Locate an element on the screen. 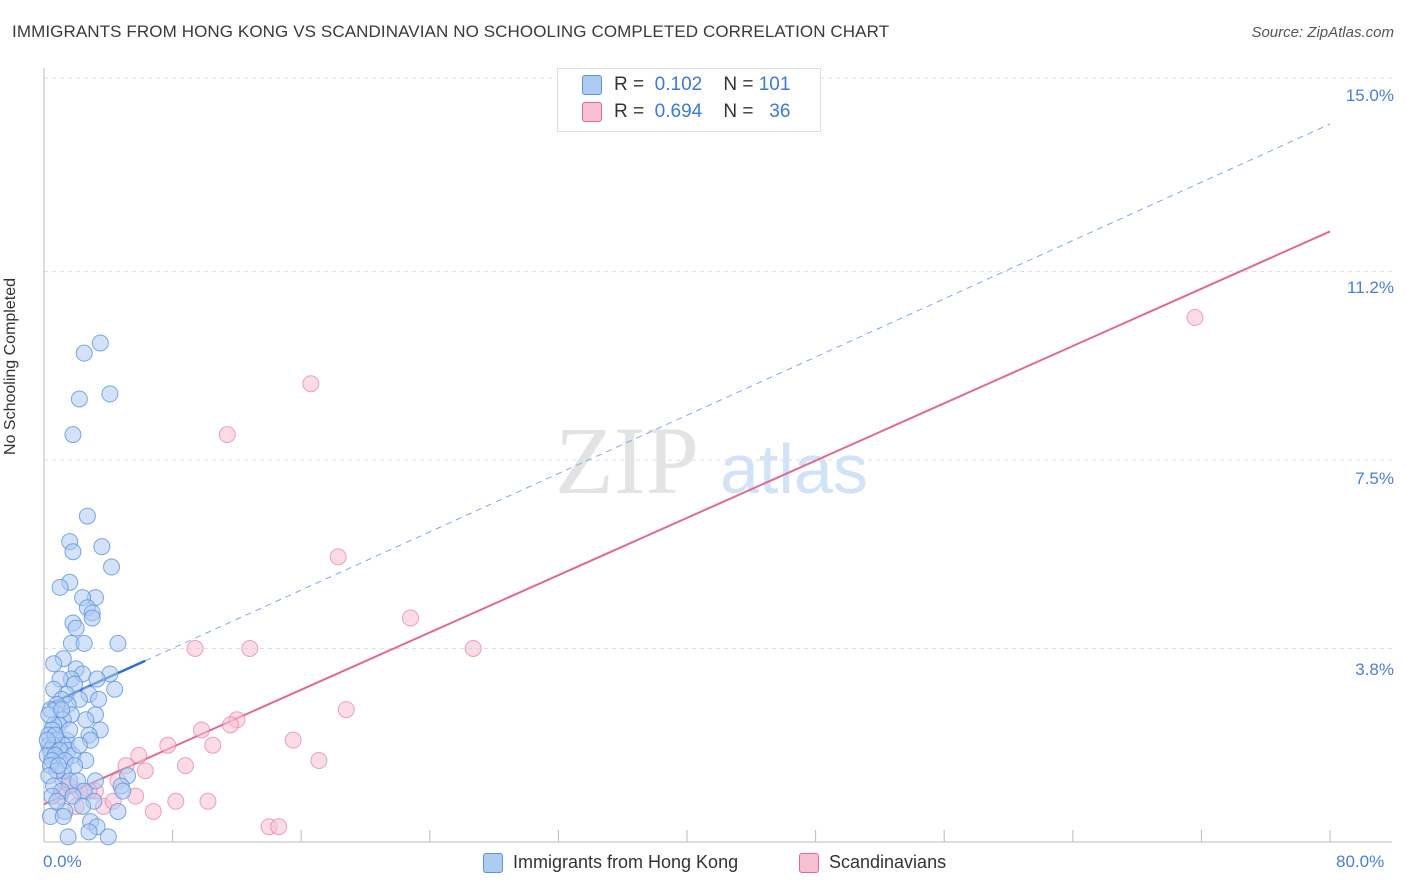 Image resolution: width=1406 pixels, height=892 pixels. y-axis-label: No Schooling Completed is located at coordinates (10, 366).